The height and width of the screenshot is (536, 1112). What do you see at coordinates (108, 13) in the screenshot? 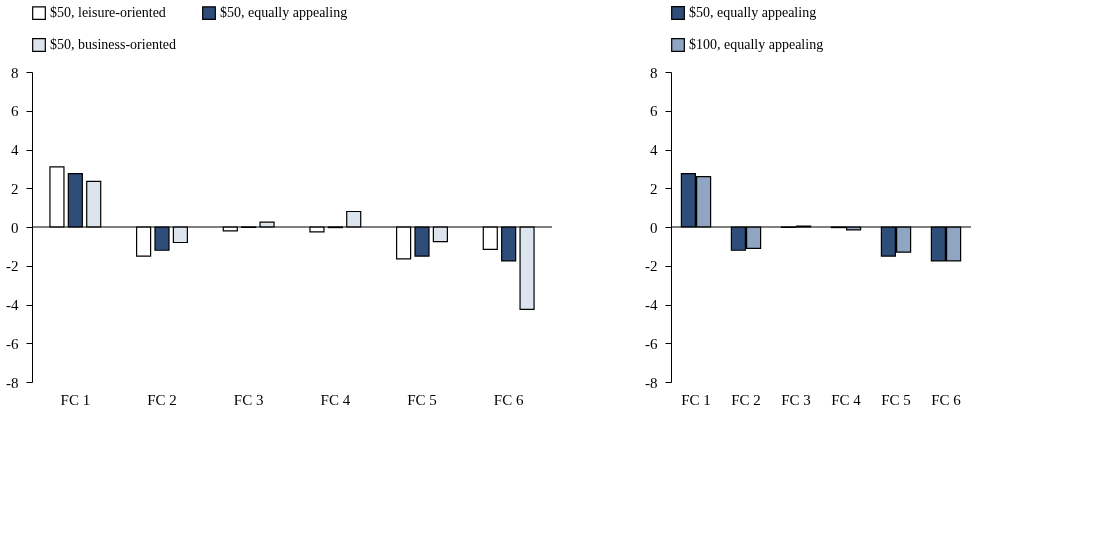
I see `legend-label: $50, leisure-oriented` at bounding box center [108, 13].